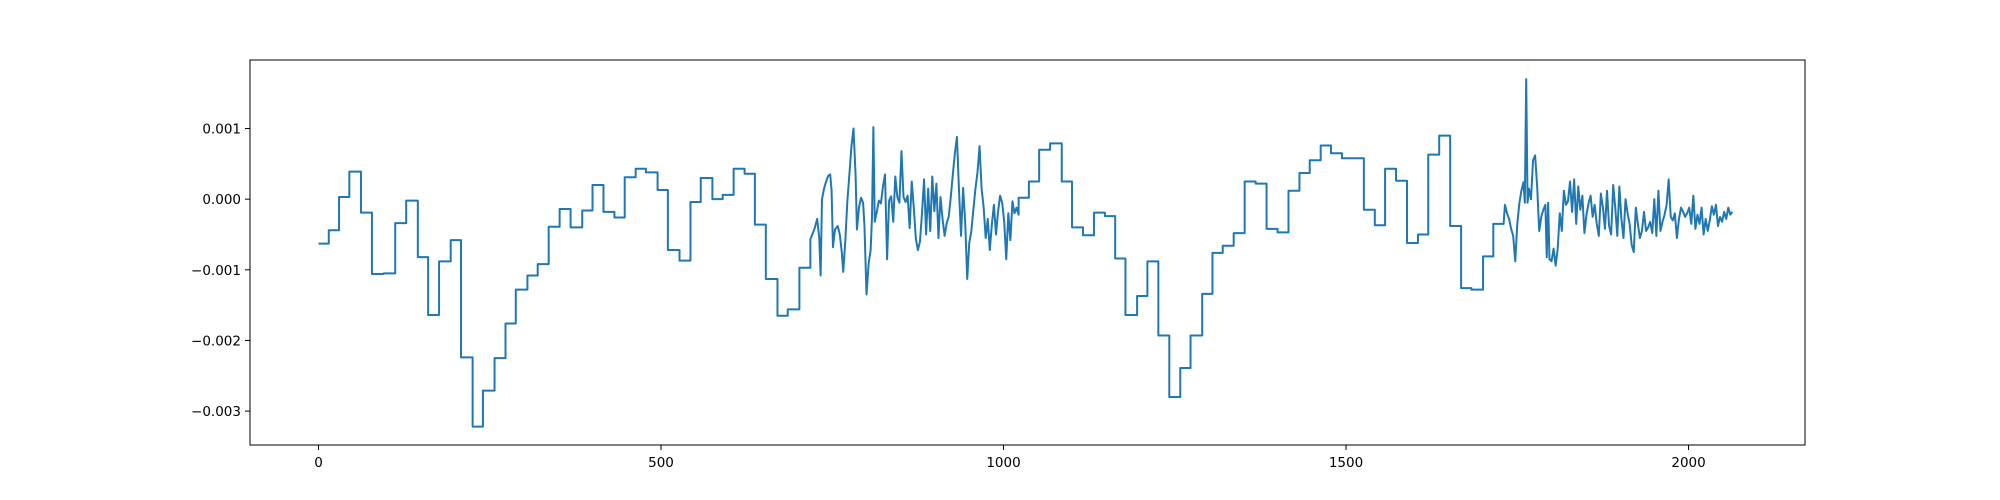 The image size is (2000, 500). What do you see at coordinates (216, 412) in the screenshot?
I see `y-tick-label: −0.003` at bounding box center [216, 412].